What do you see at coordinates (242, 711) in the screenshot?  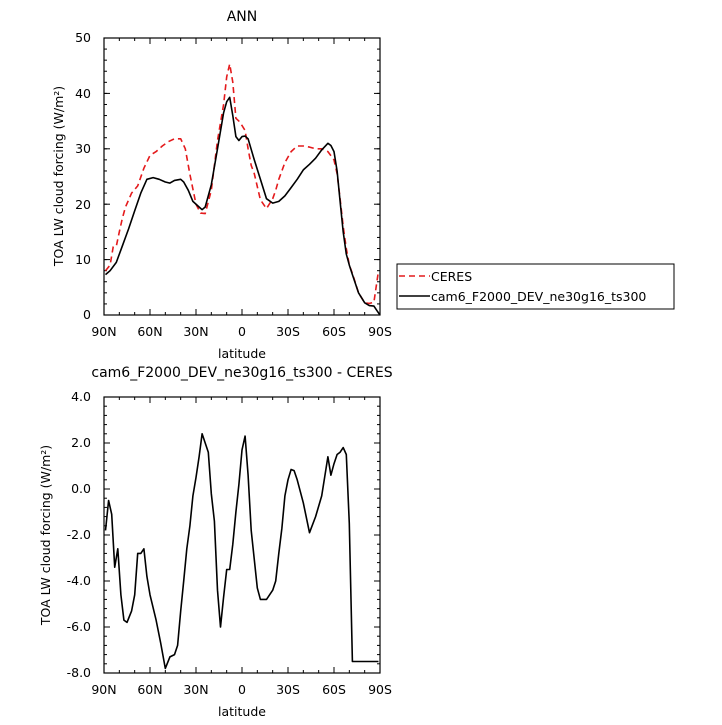 I see `bottom-x-axis-label: latitude` at bounding box center [242, 711].